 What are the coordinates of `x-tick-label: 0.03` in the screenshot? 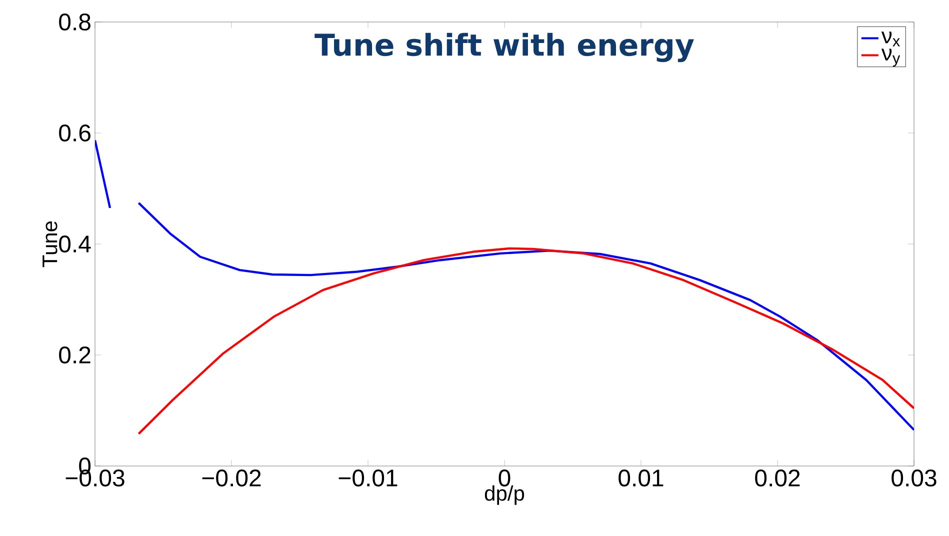 It's located at (914, 478).